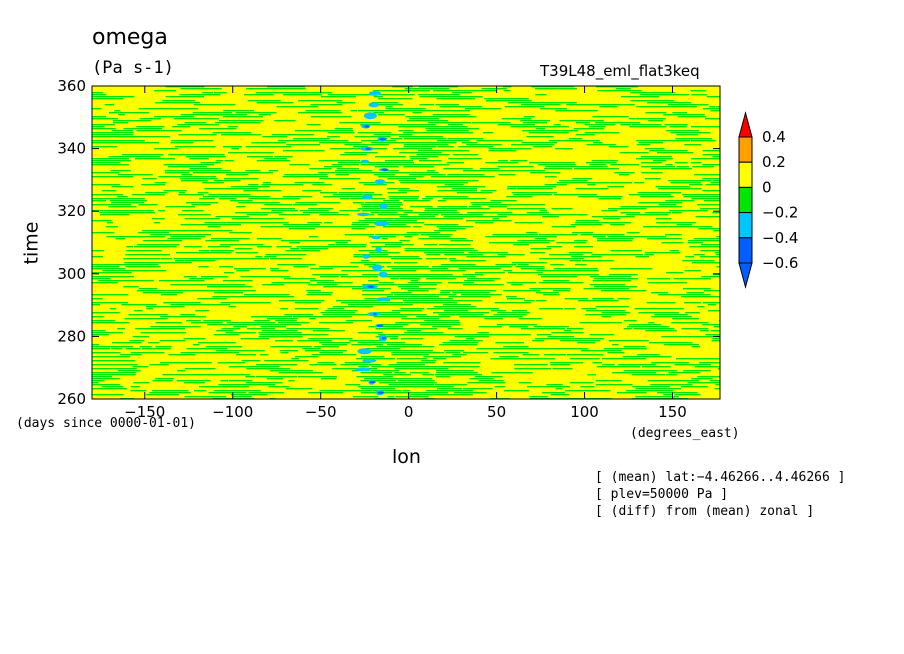 This screenshot has width=904, height=654. Describe the element at coordinates (745, 174) in the screenshot. I see `colorbar-segment` at that location.